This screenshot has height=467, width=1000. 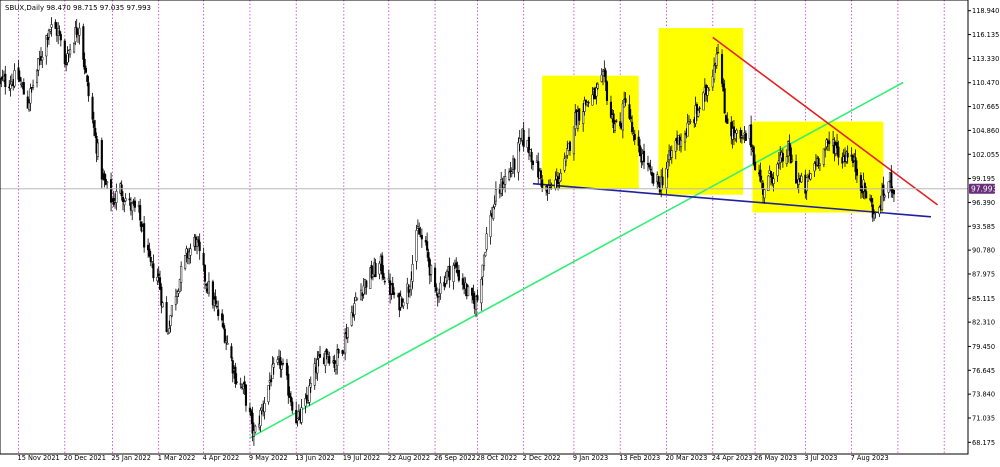 I want to click on x-tick-label: 4 Apr 2022, so click(x=221, y=458).